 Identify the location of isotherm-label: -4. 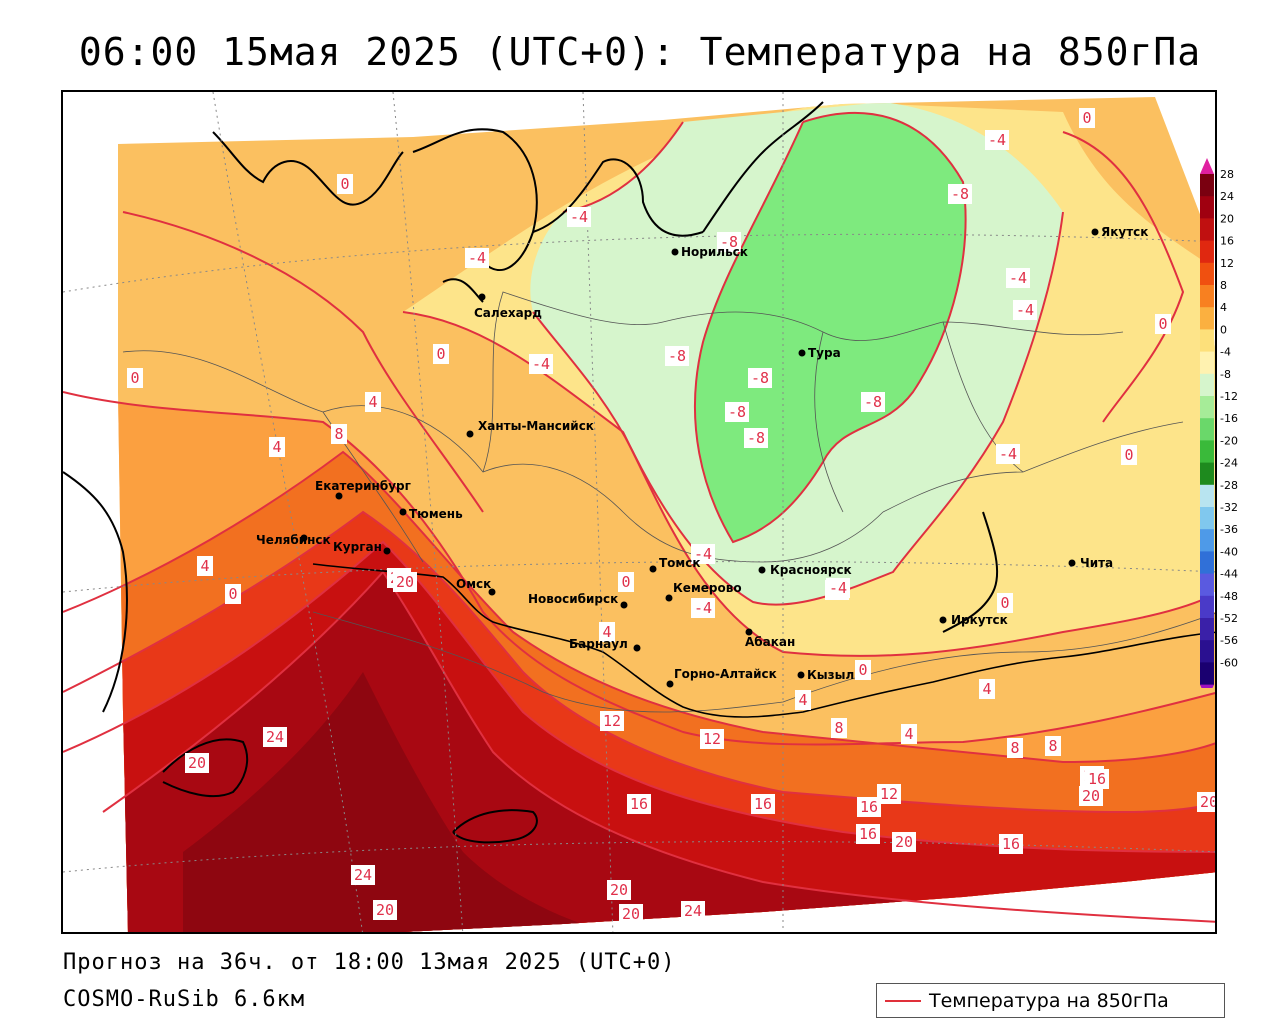
(997, 140).